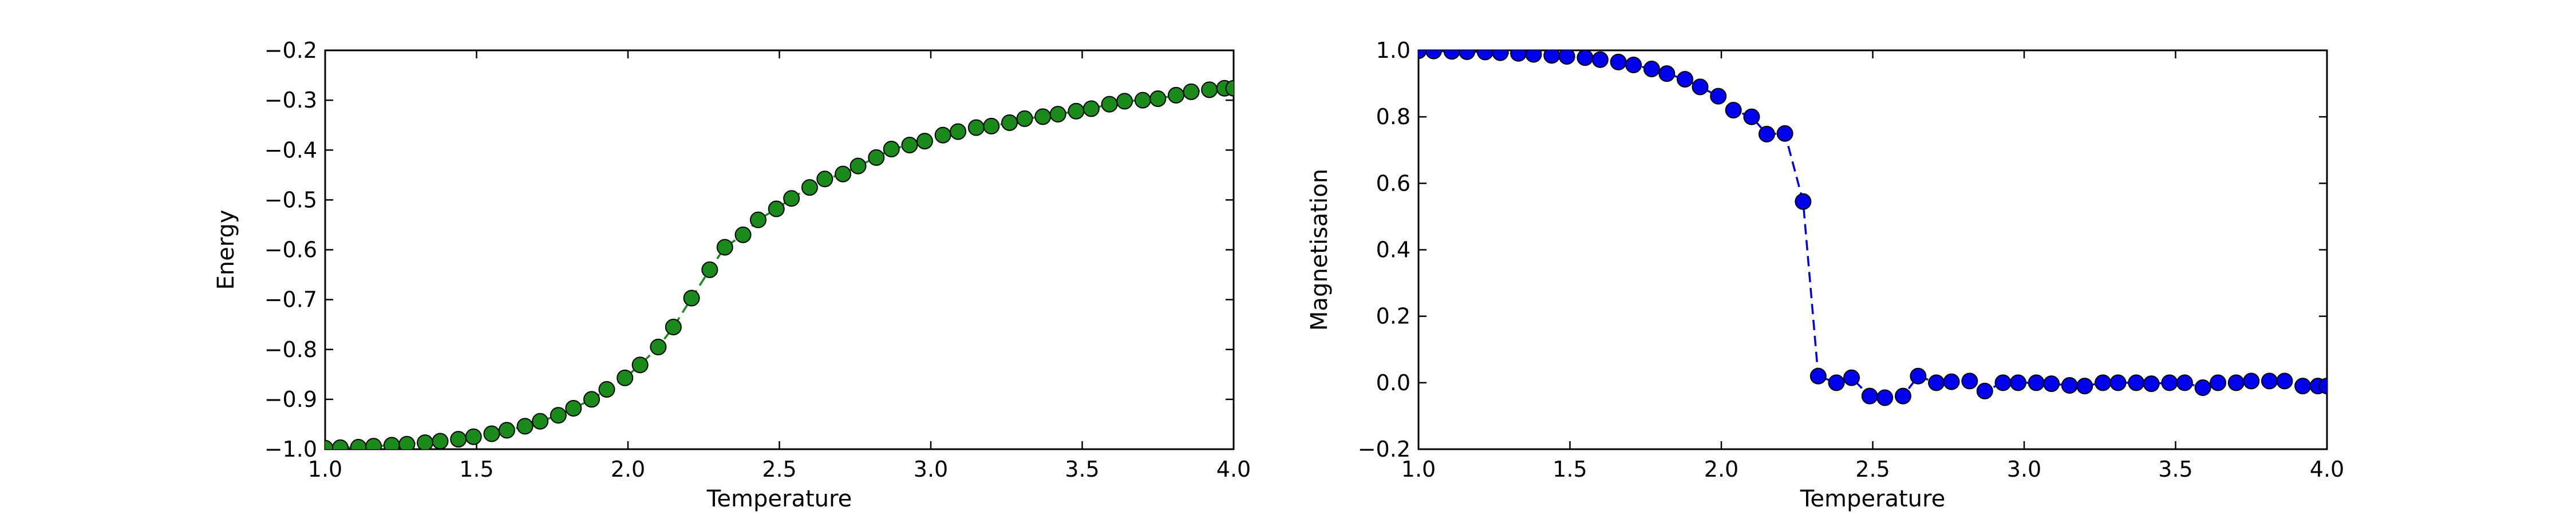  Describe the element at coordinates (290, 150) in the screenshot. I see `energy-y-tick-label: −0.4` at that location.